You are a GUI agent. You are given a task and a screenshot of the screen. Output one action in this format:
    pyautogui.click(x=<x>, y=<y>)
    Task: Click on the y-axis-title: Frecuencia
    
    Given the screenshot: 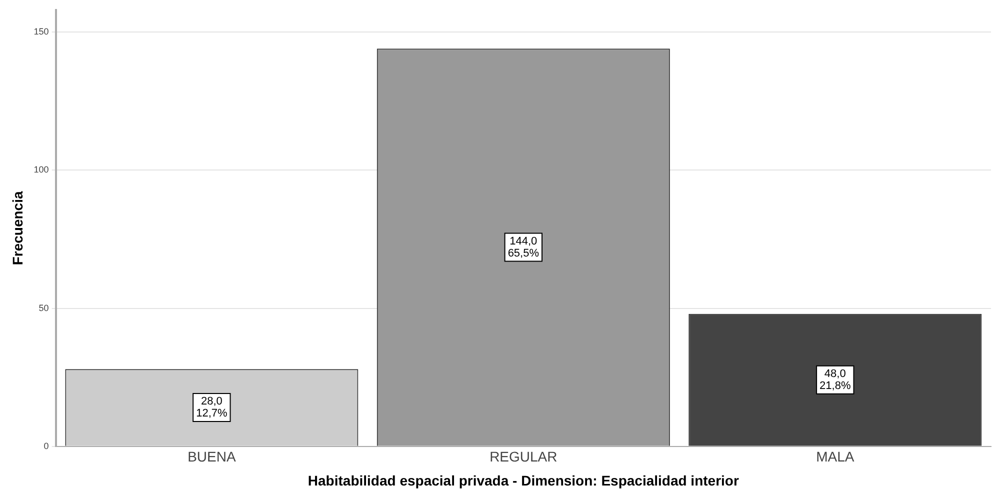 What is the action you would take?
    pyautogui.click(x=17, y=228)
    